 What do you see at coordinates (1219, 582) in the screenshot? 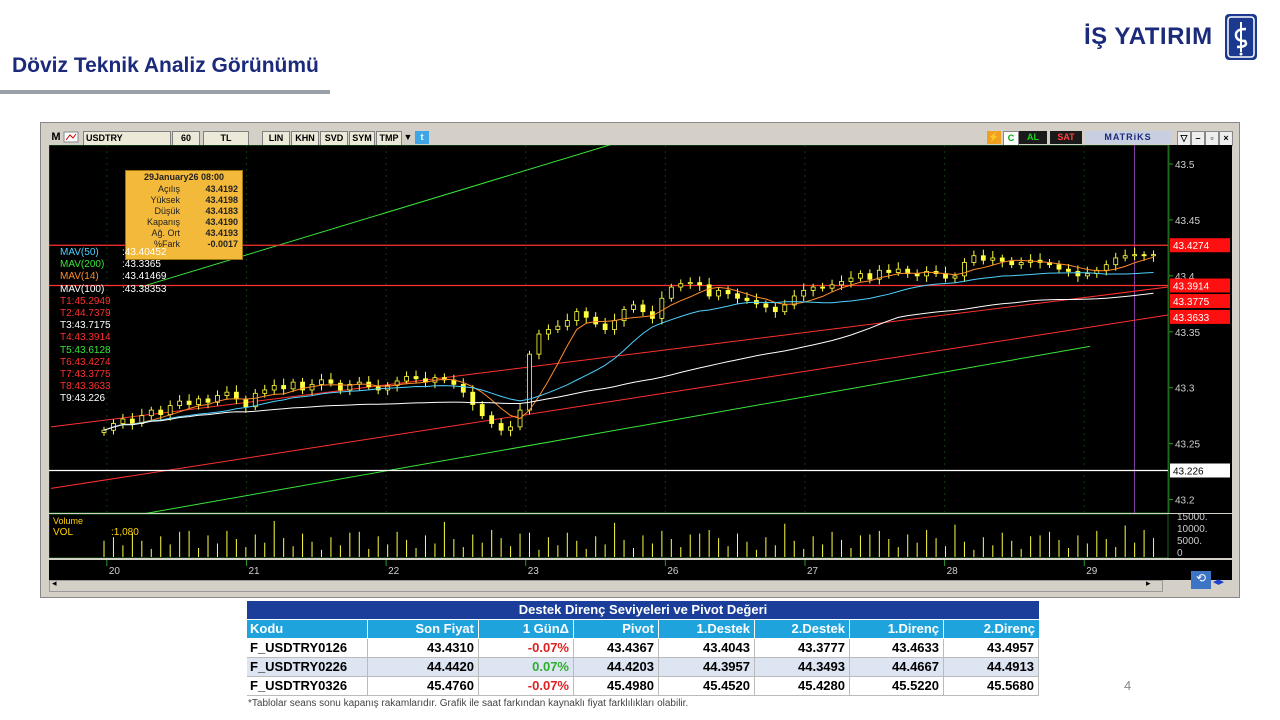
I see `nav-arrows-icon: ◂▸` at bounding box center [1219, 582].